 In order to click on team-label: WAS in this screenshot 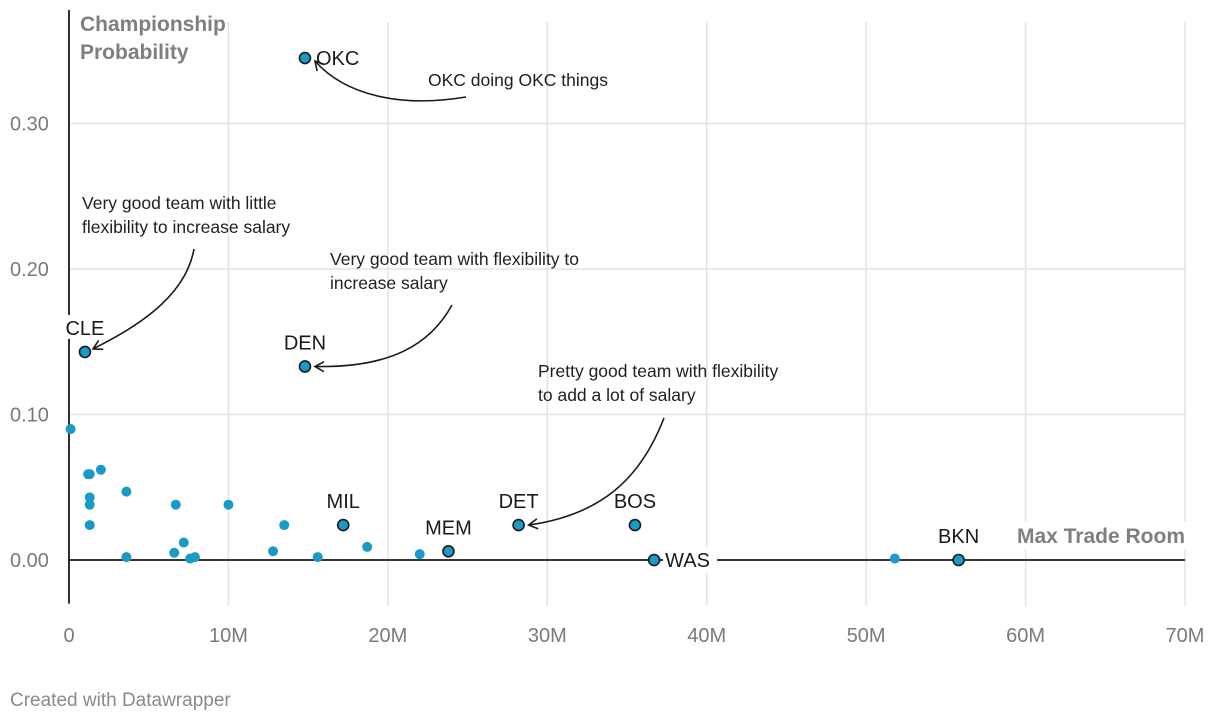, I will do `click(687, 561)`.